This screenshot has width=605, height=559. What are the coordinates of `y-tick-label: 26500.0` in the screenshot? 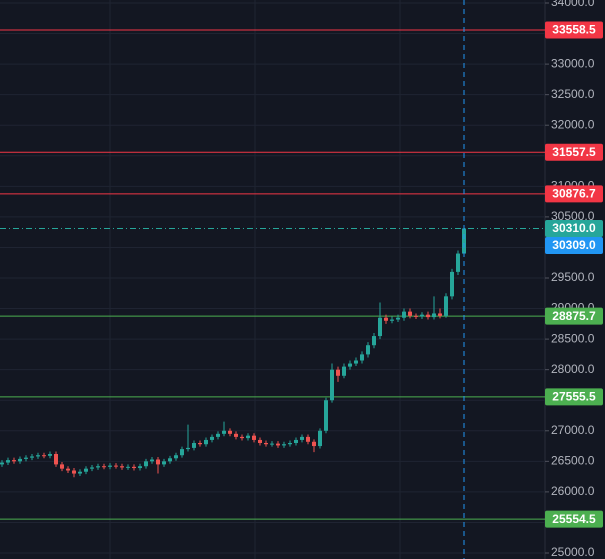 It's located at (573, 461).